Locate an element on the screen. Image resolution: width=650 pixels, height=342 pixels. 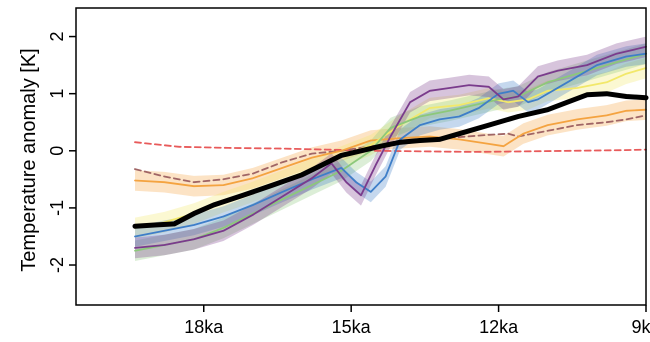
x-tick-label: 15ka is located at coordinates (352, 327).